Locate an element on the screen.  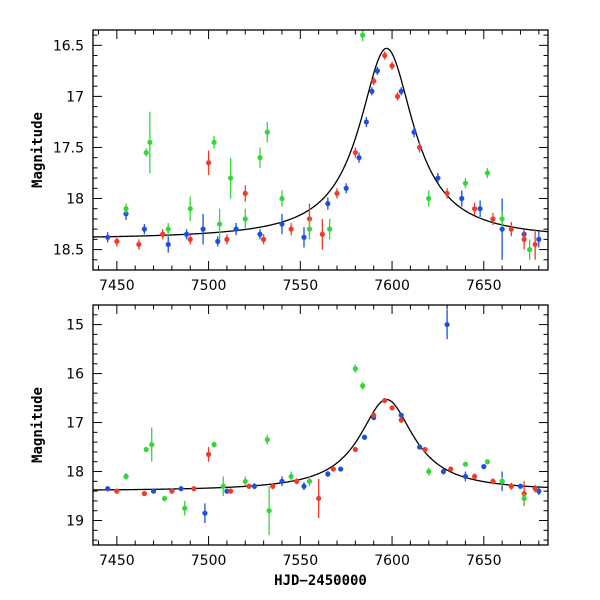
y-tick-label: 16.5 is located at coordinates (68, 46).